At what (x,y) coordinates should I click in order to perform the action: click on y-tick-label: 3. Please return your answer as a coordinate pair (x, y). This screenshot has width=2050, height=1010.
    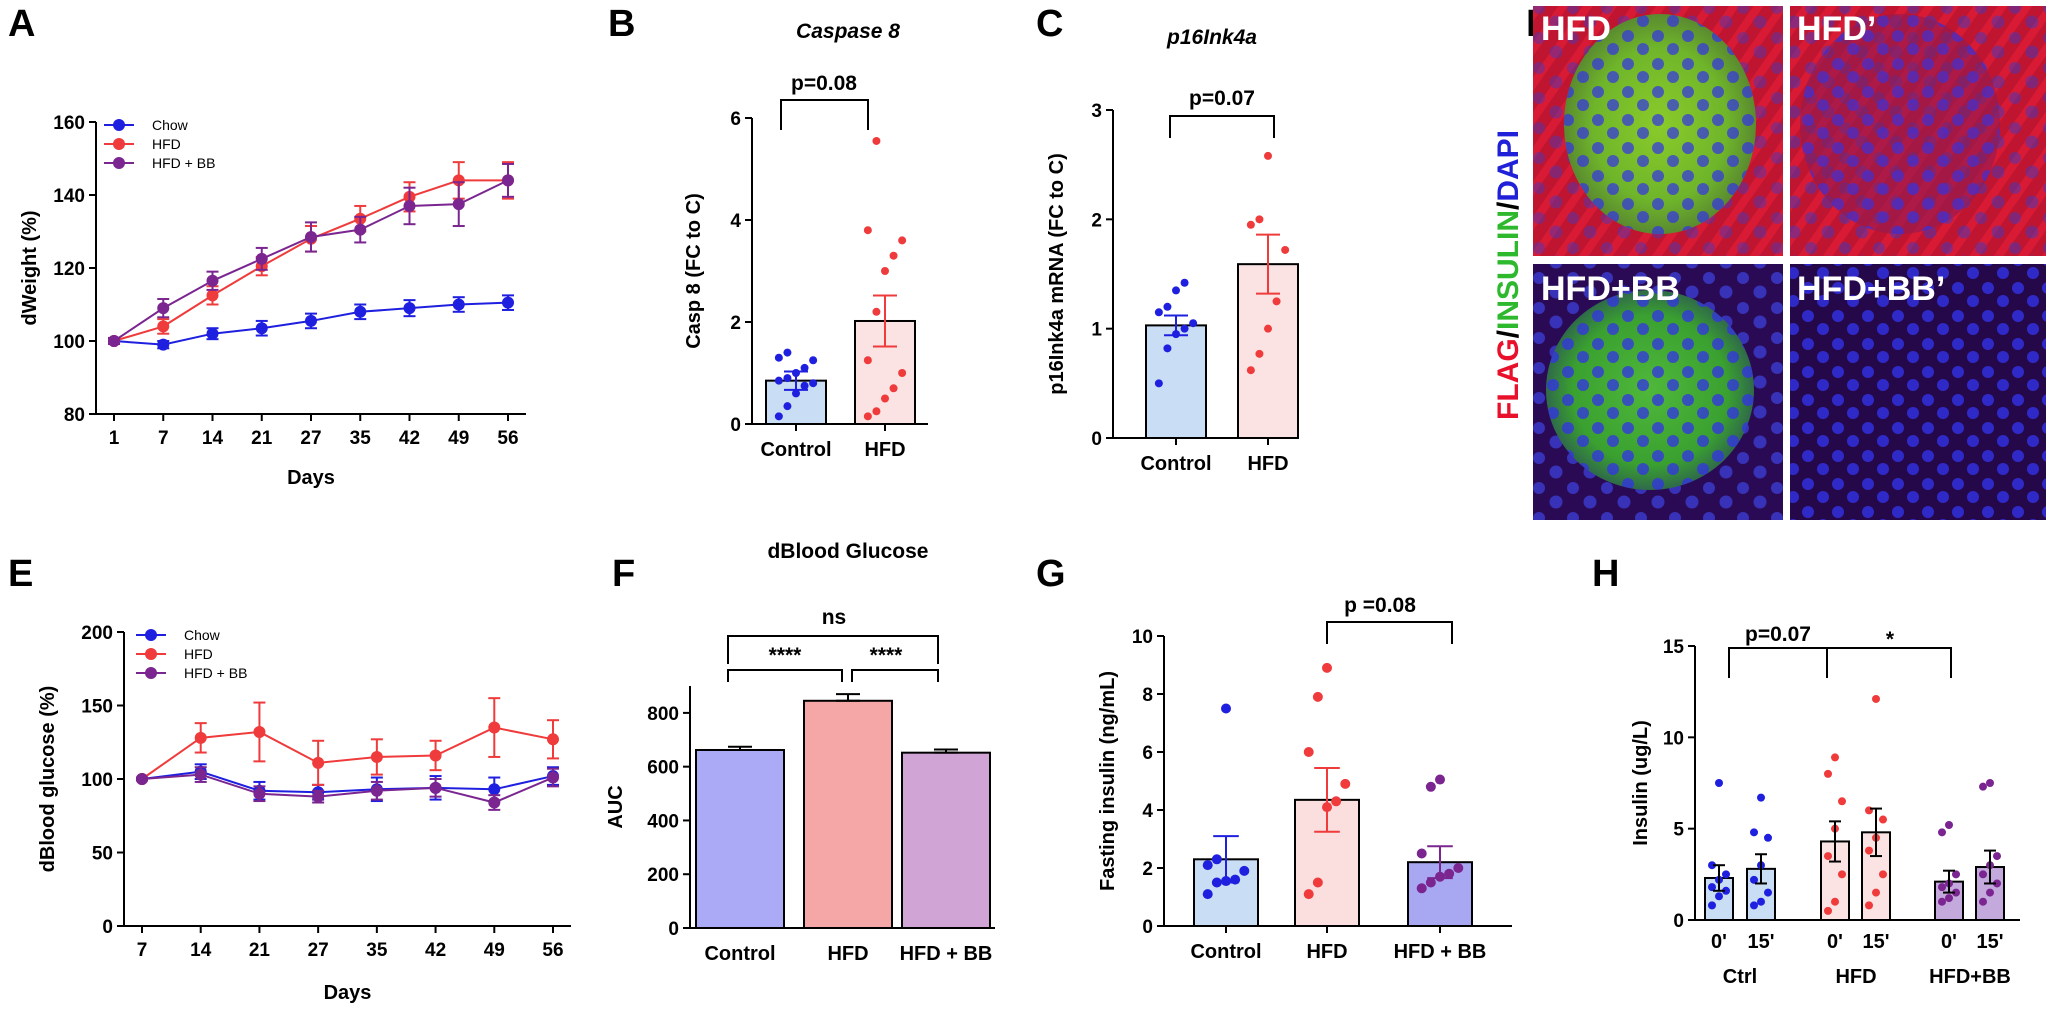
    Looking at the image, I should click on (1096, 111).